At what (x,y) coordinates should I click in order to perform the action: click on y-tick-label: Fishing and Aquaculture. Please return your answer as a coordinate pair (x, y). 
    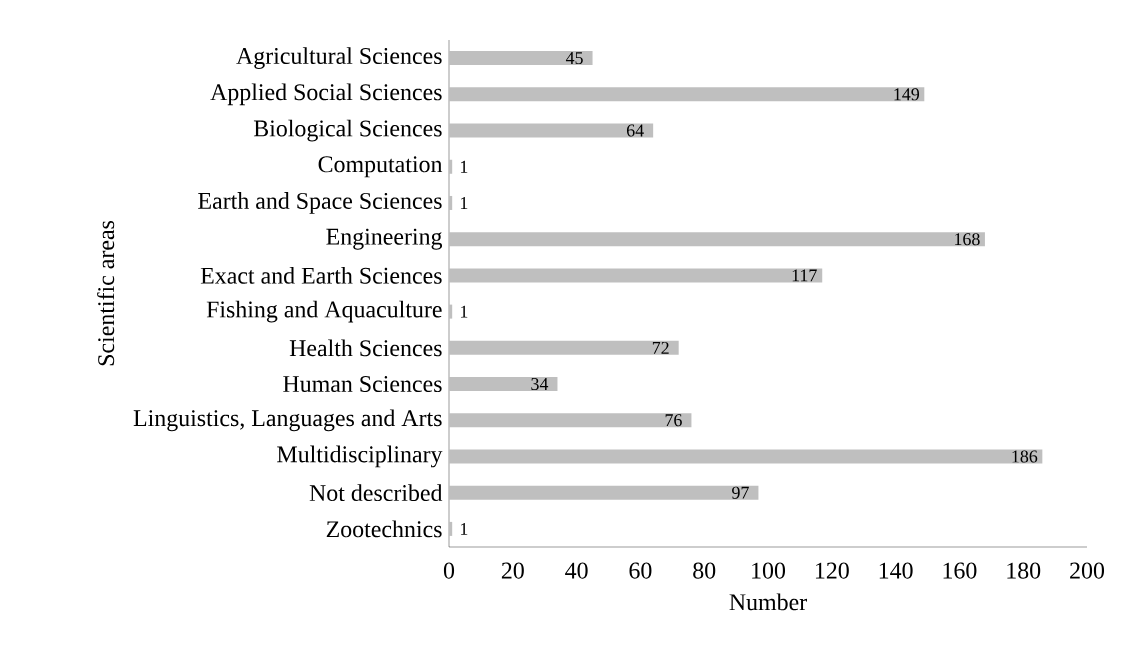
    Looking at the image, I should click on (324, 311).